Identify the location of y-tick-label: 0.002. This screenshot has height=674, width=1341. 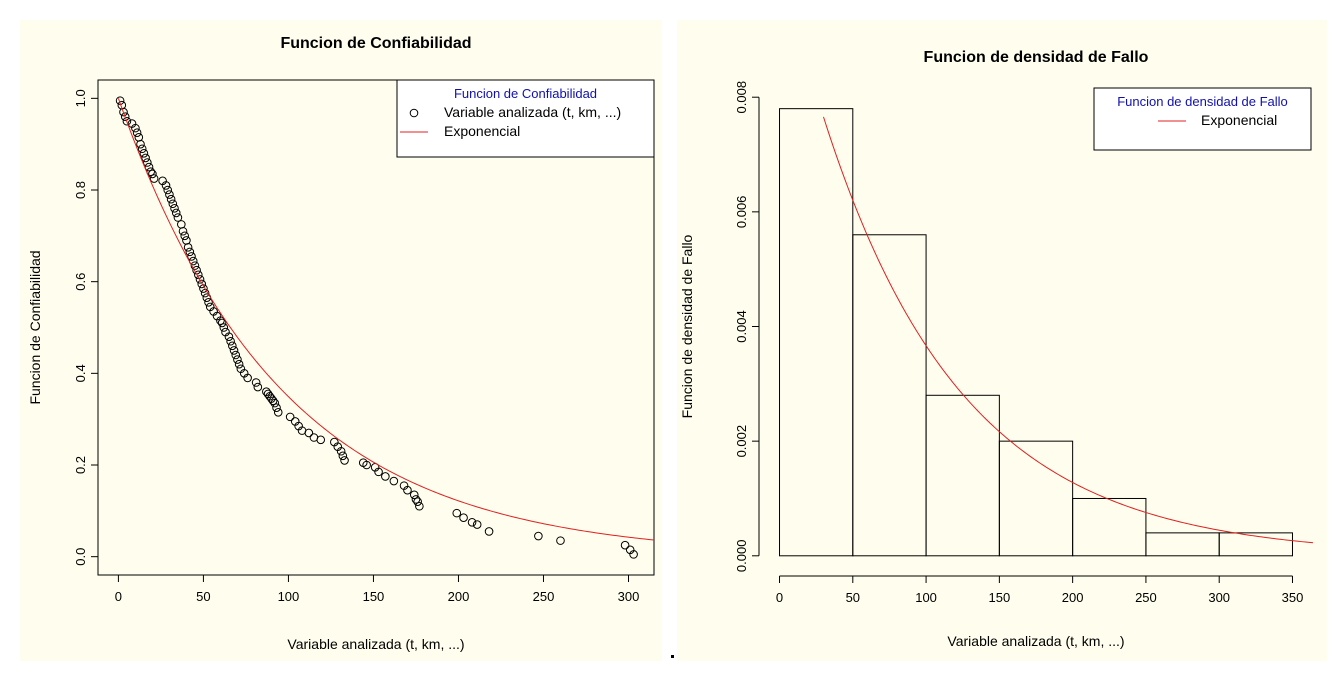
(741, 441).